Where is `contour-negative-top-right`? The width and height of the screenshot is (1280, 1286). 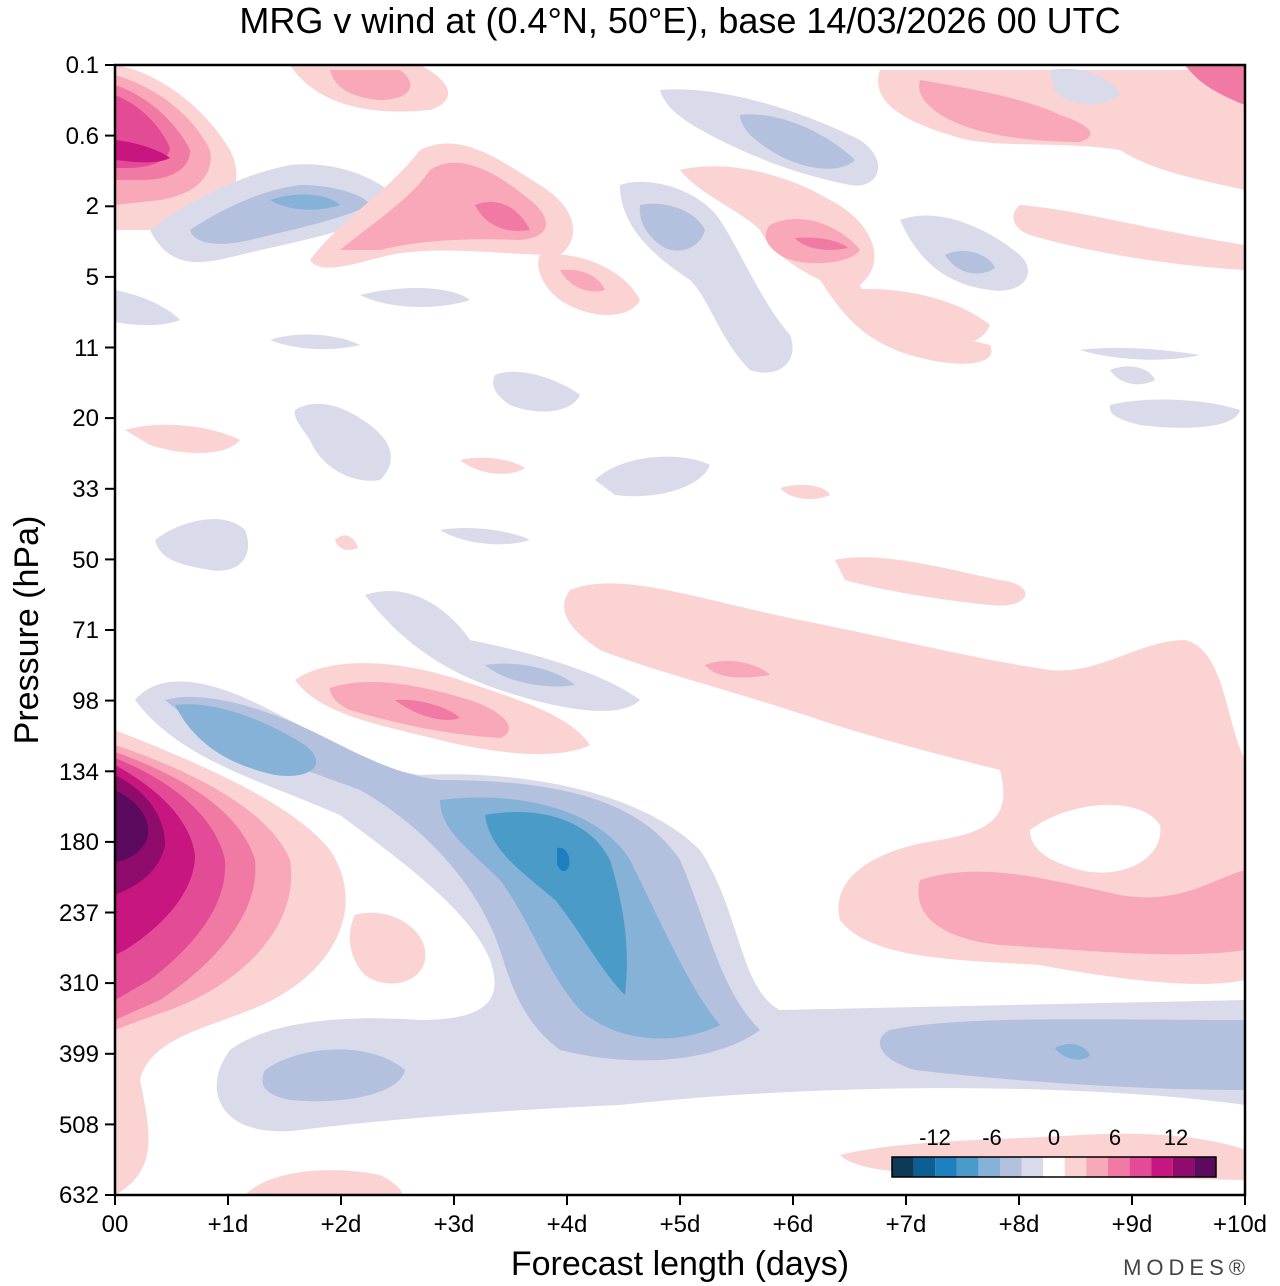
contour-negative-top-right is located at coordinates (1085, 86).